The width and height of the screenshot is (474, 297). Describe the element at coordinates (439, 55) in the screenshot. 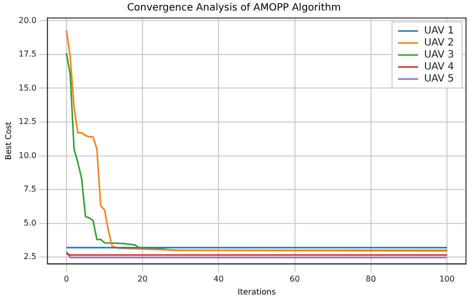

I see `legend-label: UAV 3` at that location.